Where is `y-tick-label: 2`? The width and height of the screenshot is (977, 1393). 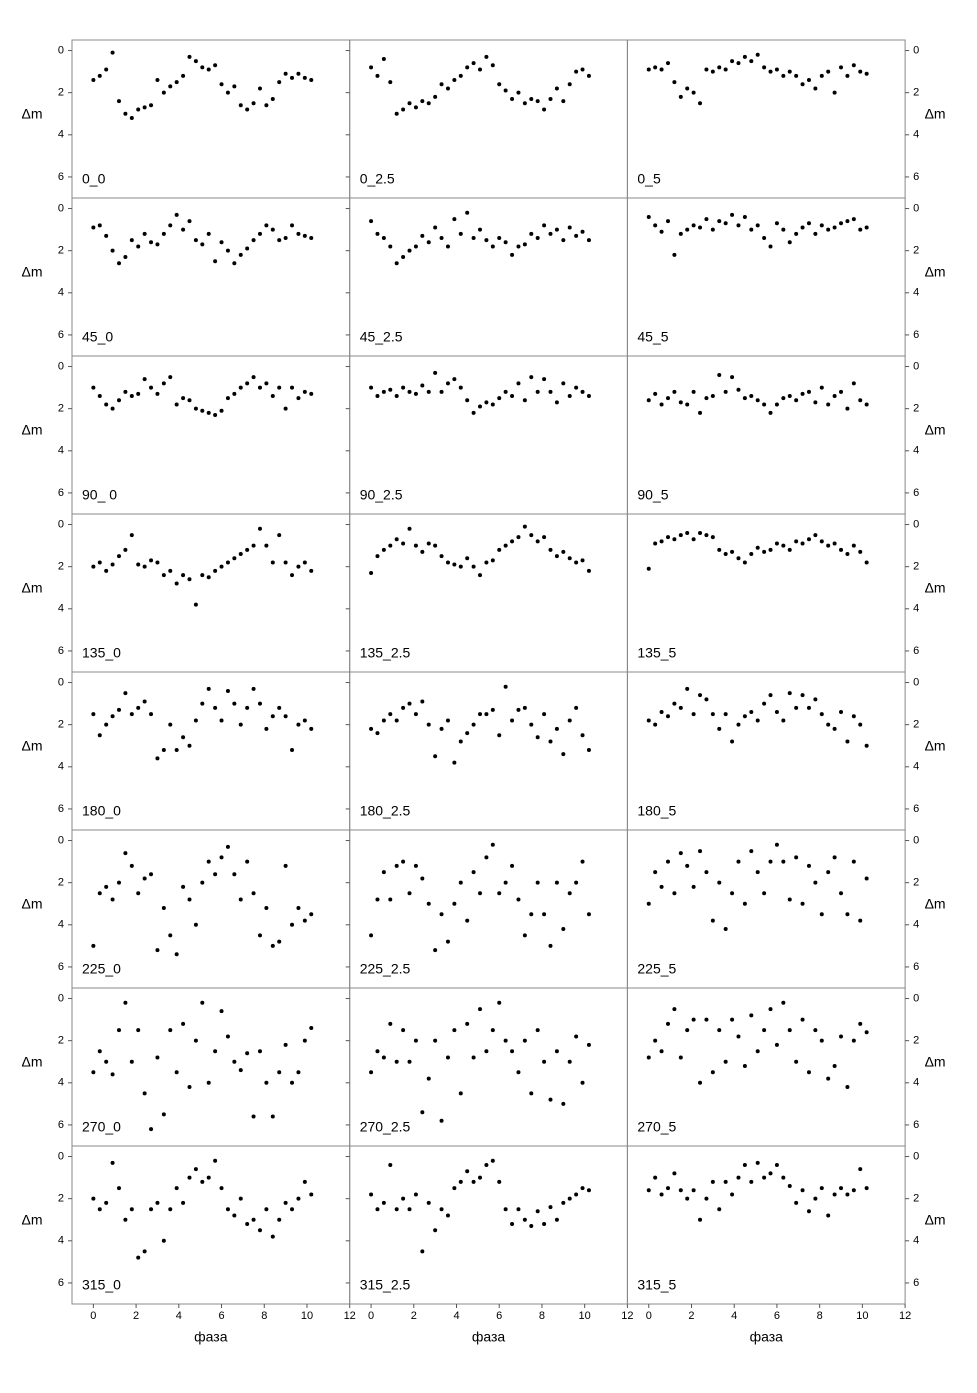
y-tick-label: 2 is located at coordinates (61, 1199).